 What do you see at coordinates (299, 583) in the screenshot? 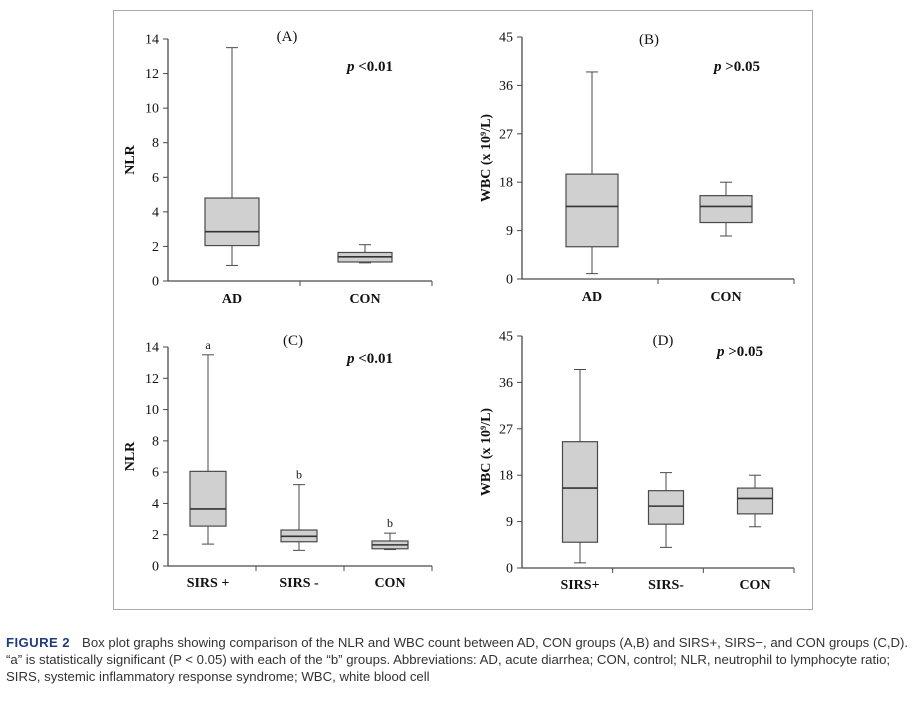
I see `x-tick-label: SIRS -` at bounding box center [299, 583].